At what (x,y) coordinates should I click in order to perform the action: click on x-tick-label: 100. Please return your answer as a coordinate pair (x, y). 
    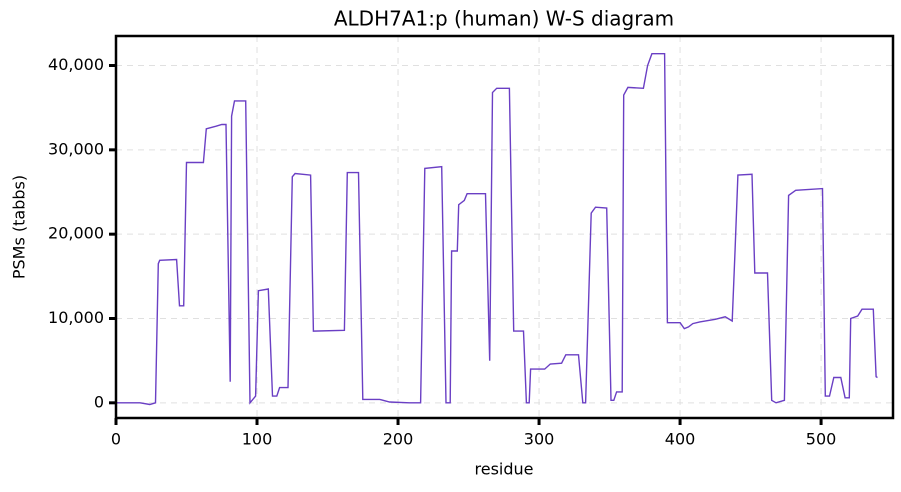
    Looking at the image, I should click on (257, 439).